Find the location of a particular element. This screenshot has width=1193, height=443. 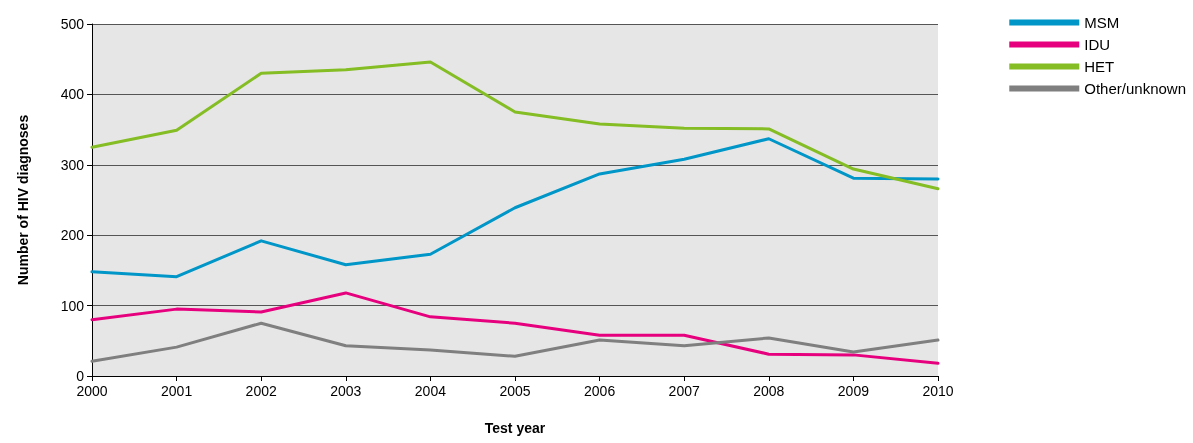

x-axis-title: Test year is located at coordinates (515, 428).